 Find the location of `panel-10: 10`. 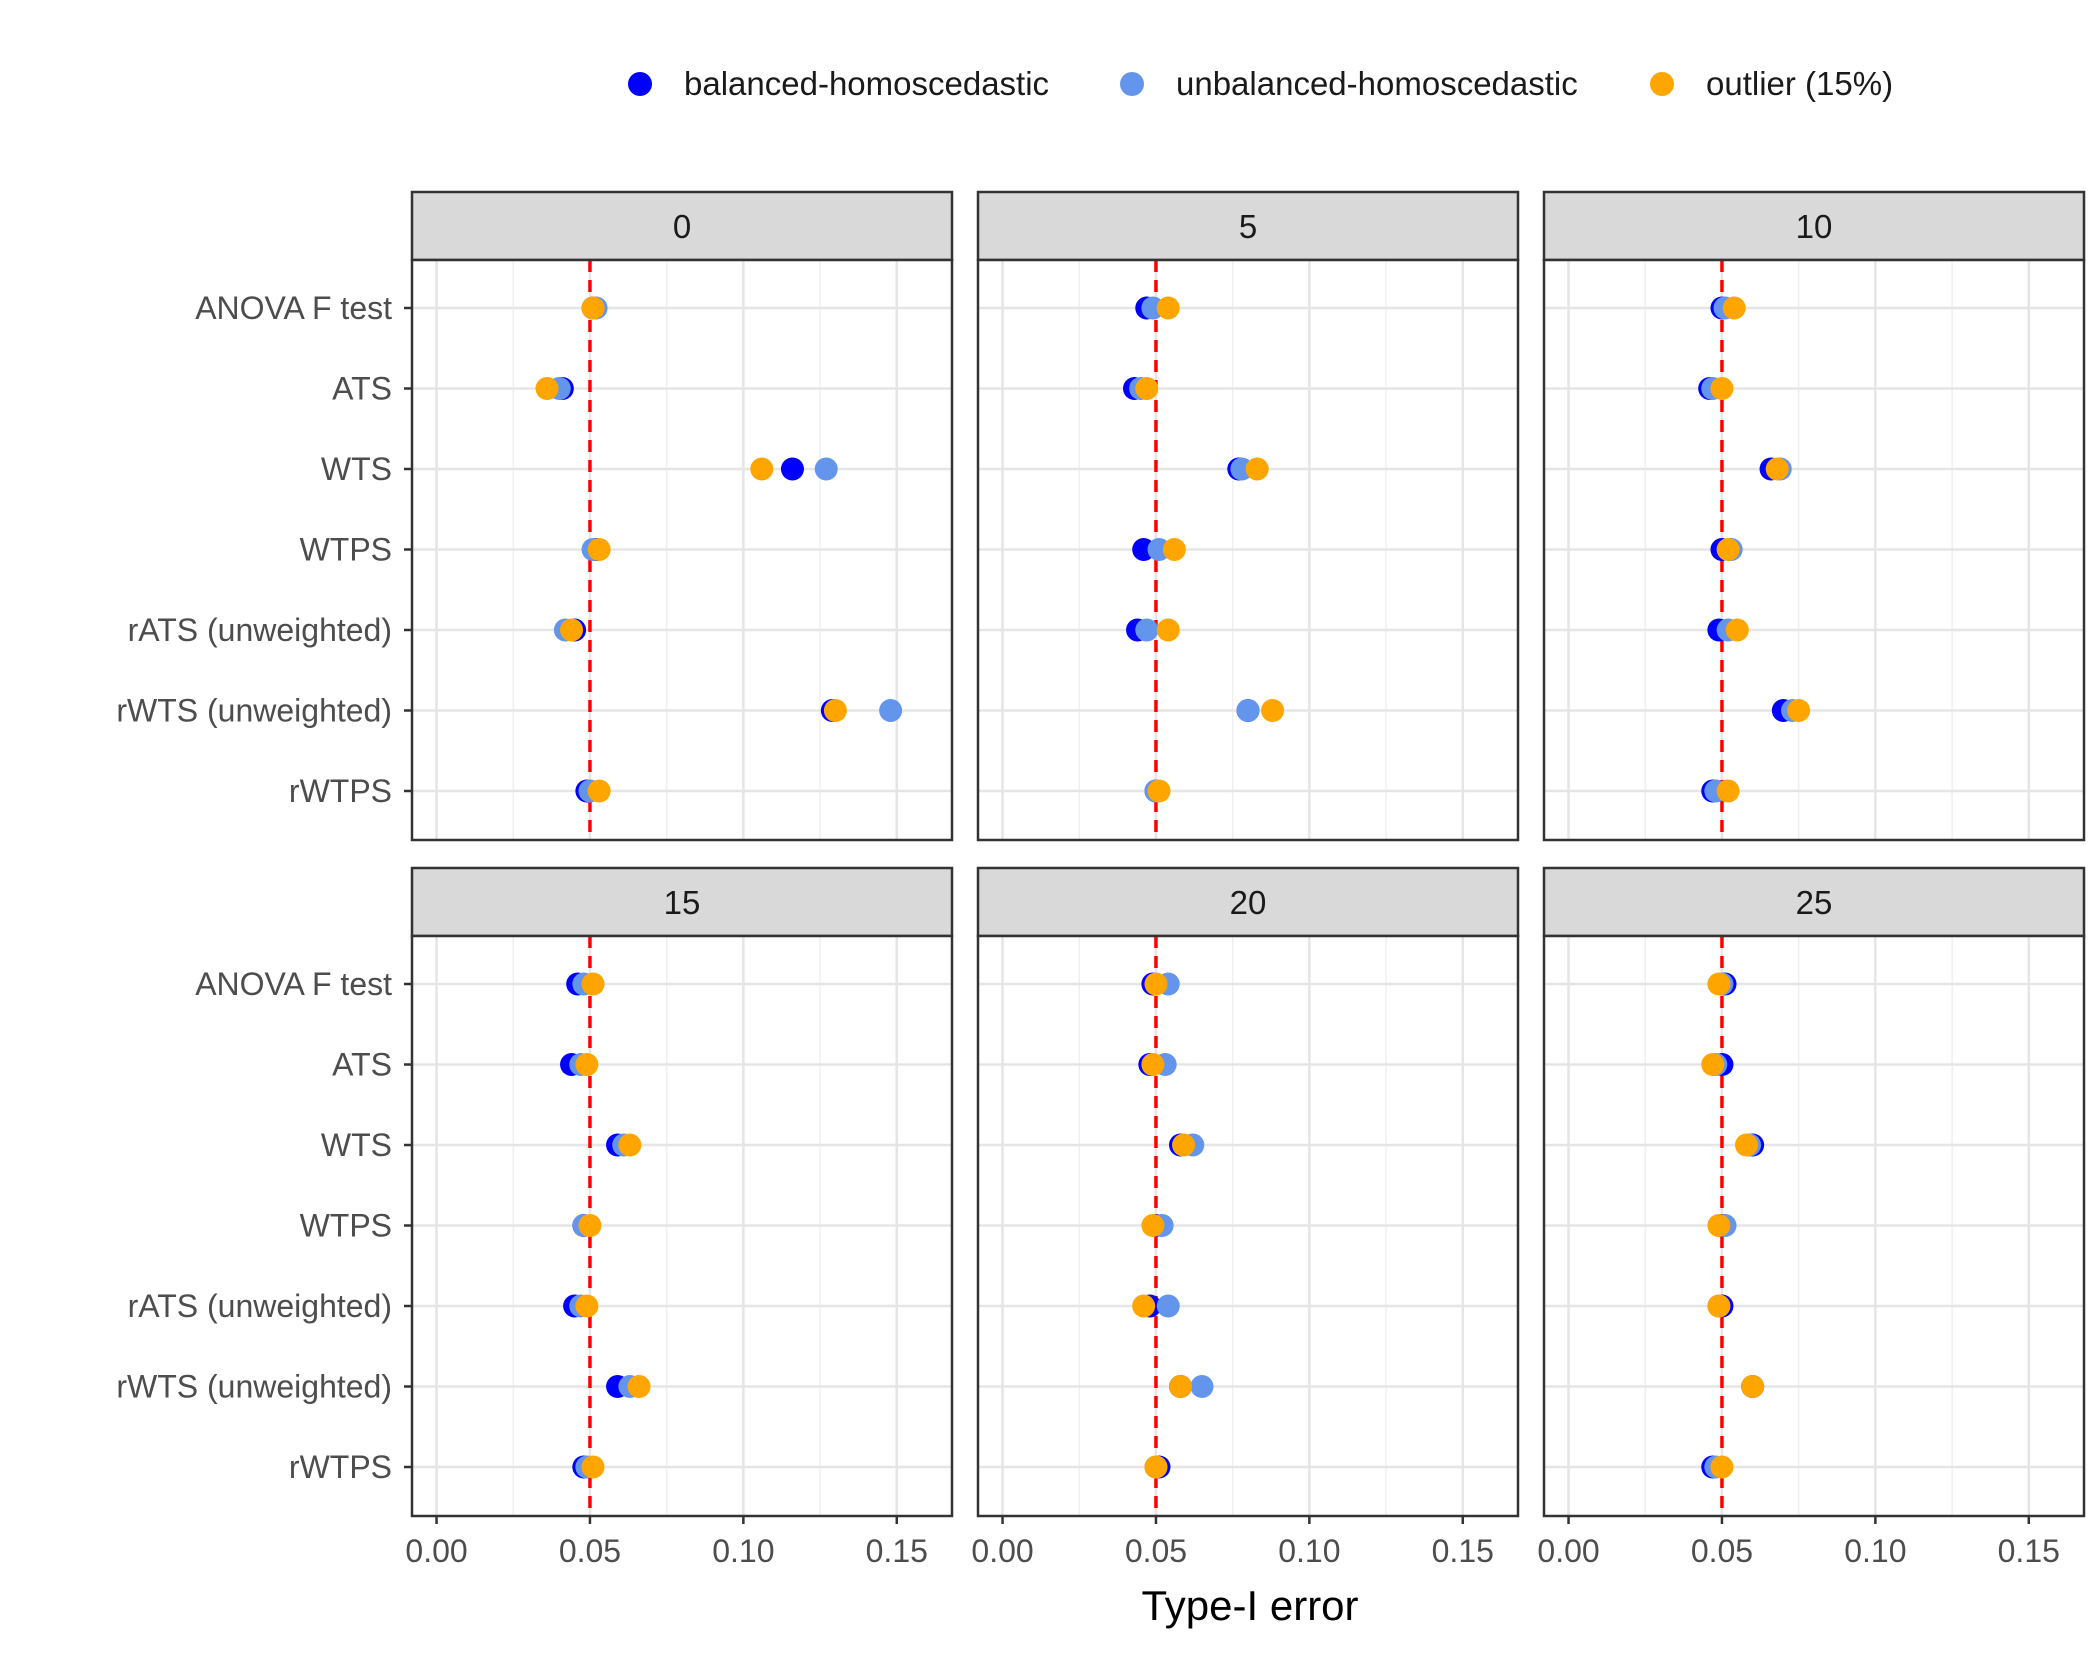

panel-10: 10 is located at coordinates (1814, 516).